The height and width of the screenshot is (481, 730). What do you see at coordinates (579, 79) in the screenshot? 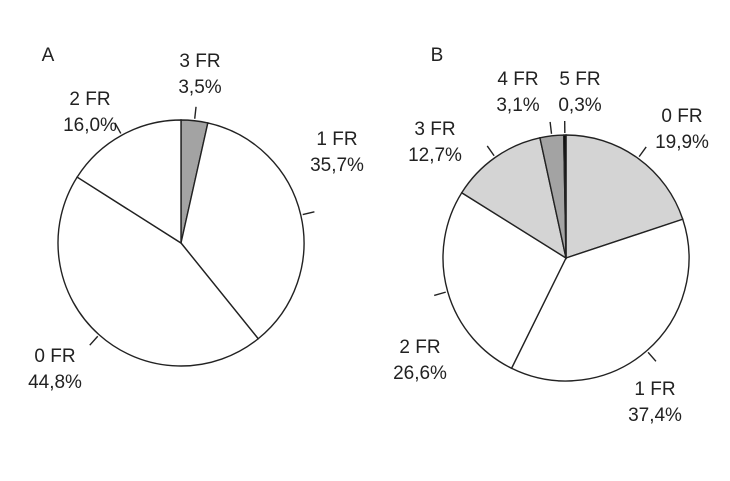
I see `slice-label: 5 FR` at bounding box center [579, 79].